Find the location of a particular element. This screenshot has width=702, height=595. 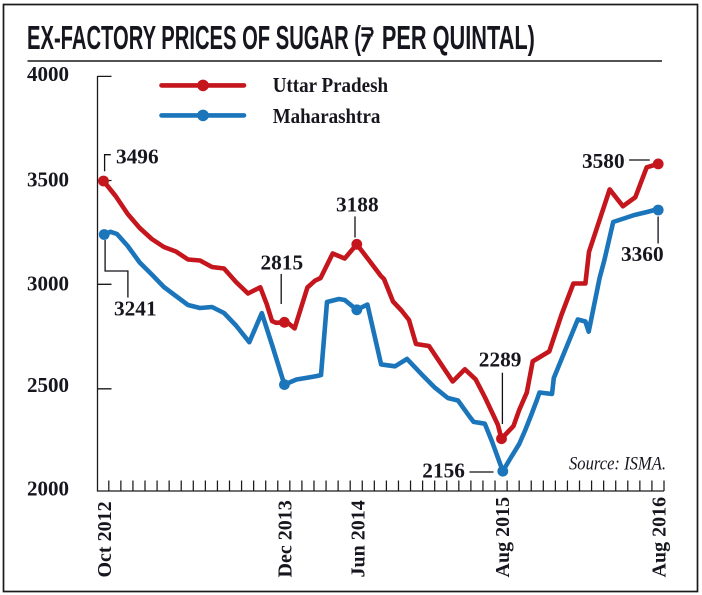

svg-text: Maharashtra is located at coordinates (327, 116).